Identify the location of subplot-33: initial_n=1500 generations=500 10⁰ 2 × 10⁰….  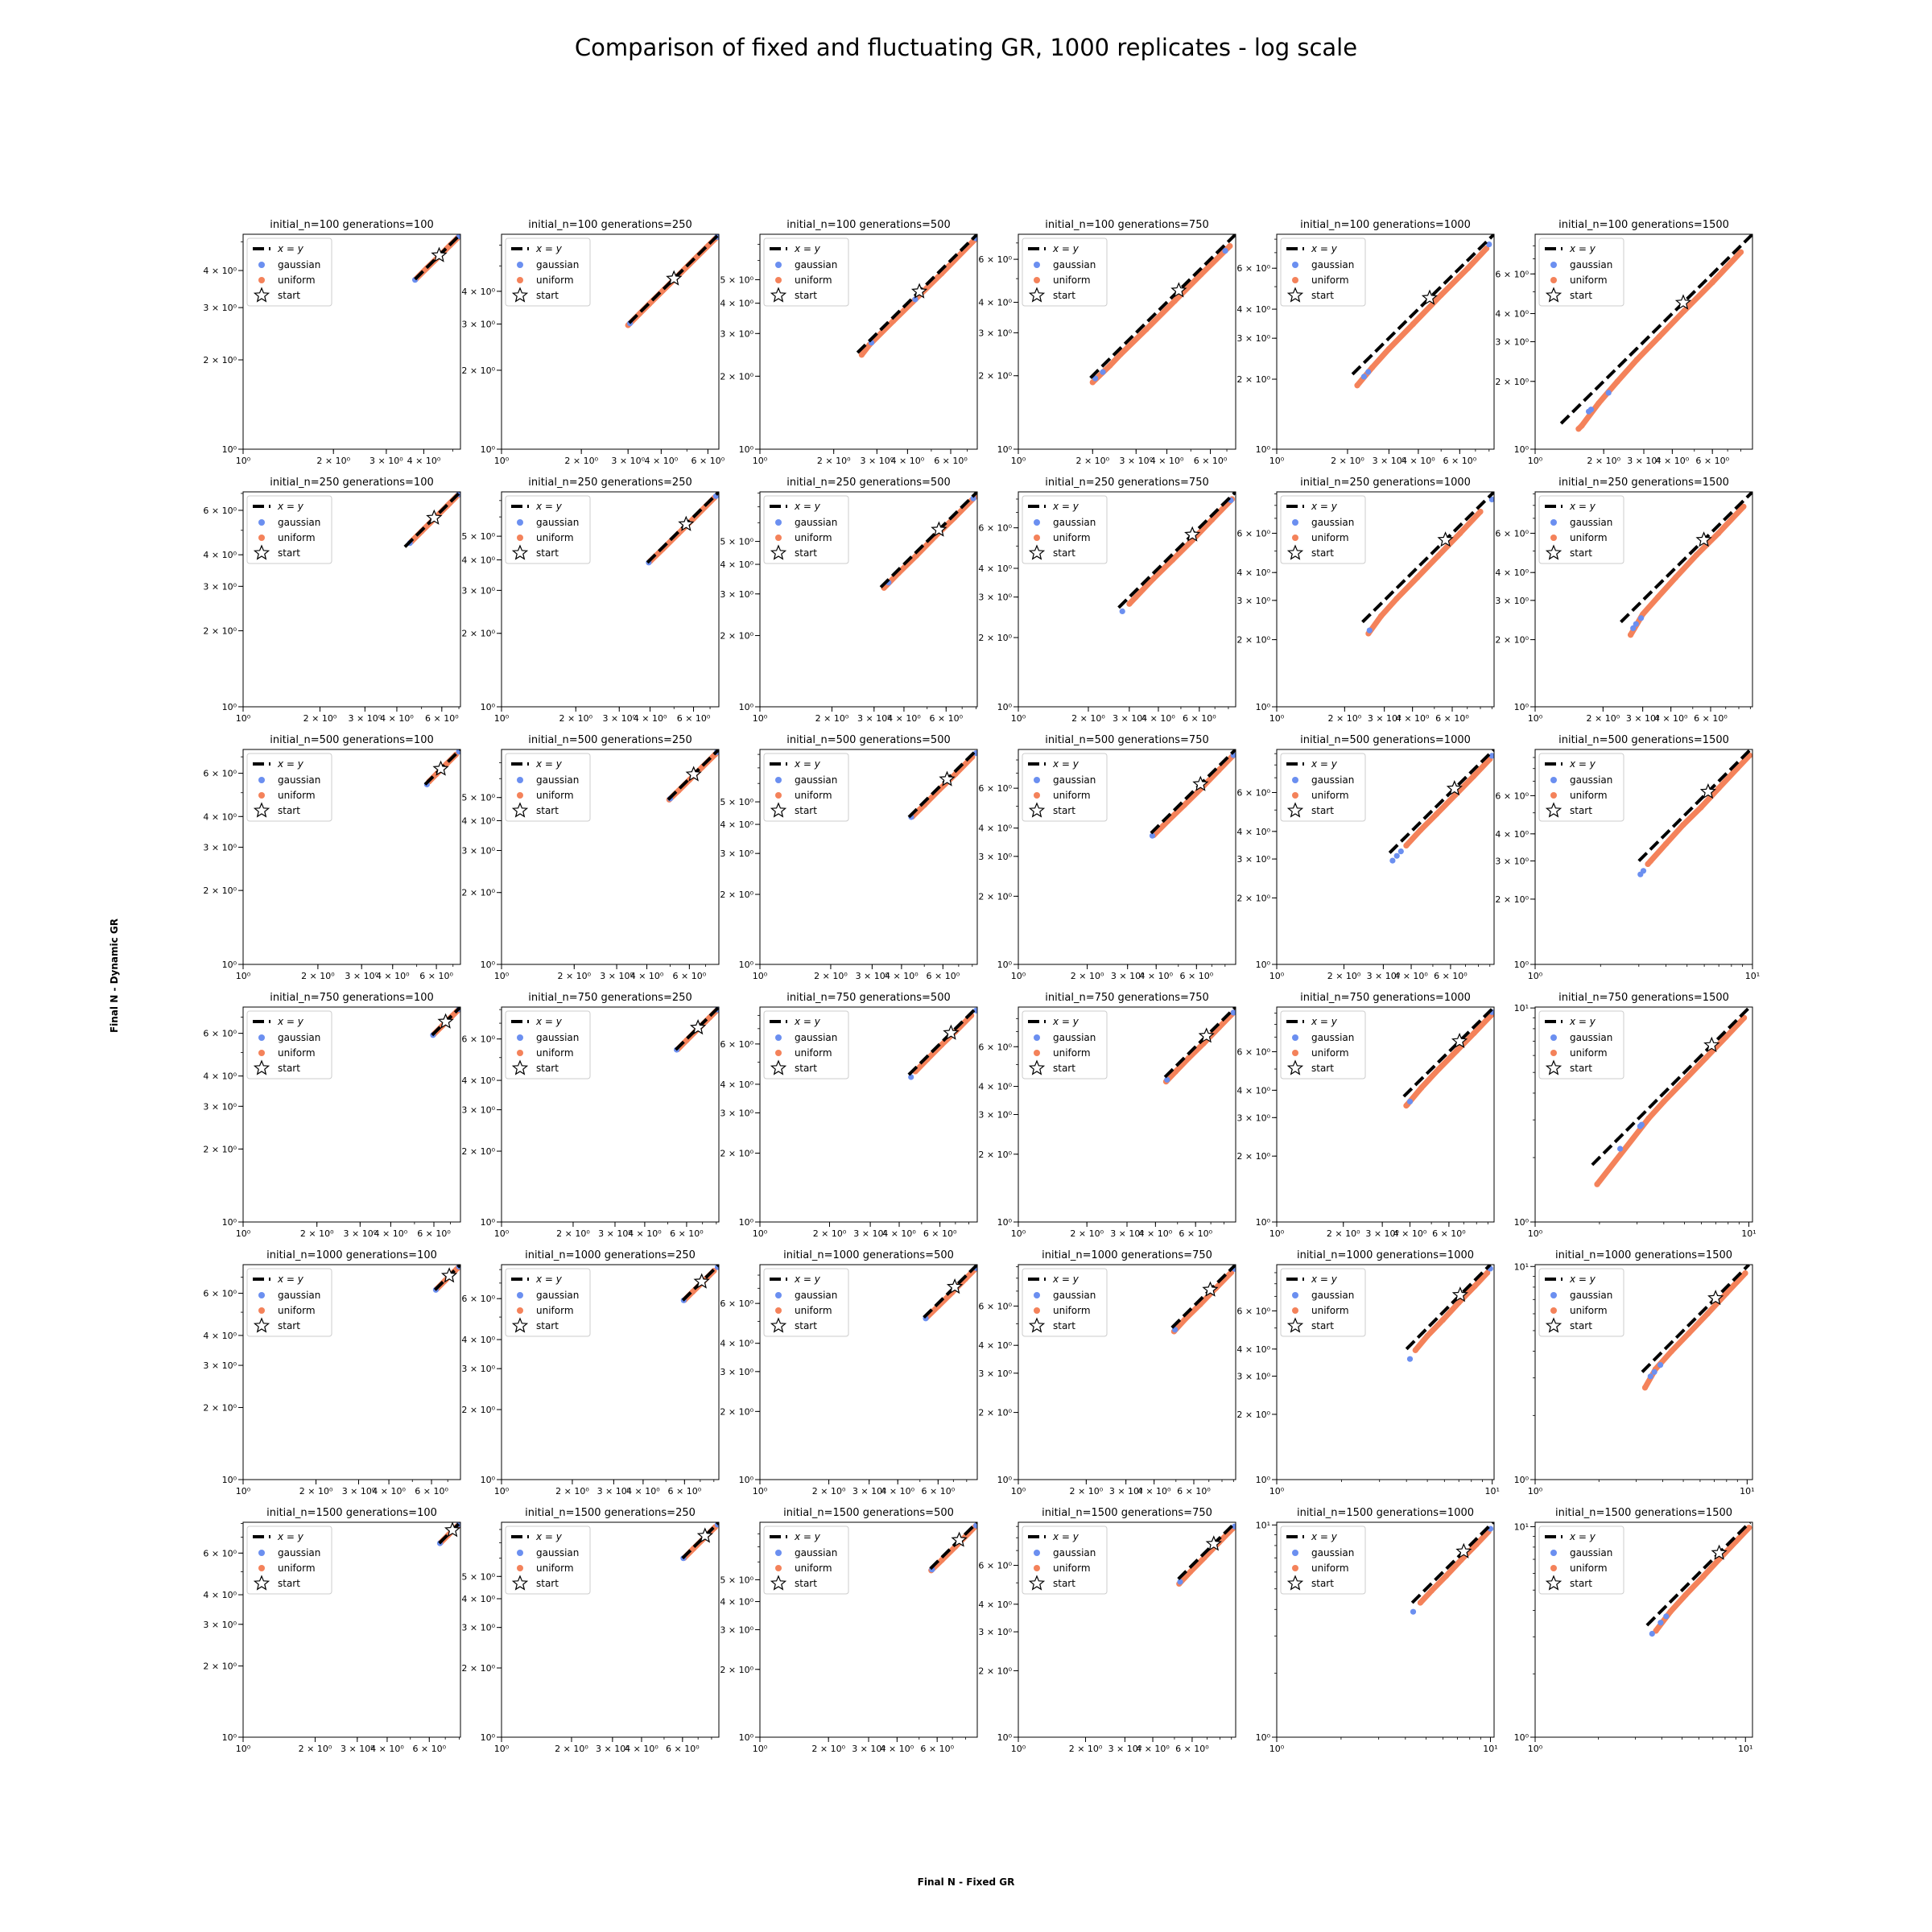
(849, 1630).